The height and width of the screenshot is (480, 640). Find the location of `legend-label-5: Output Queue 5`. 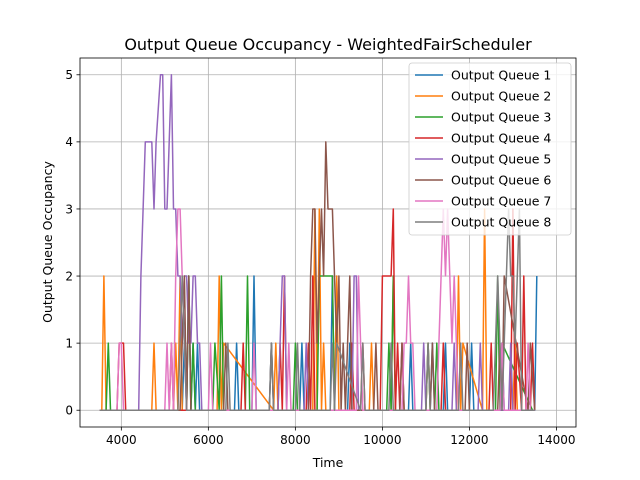

legend-label-5: Output Queue 5 is located at coordinates (501, 159).